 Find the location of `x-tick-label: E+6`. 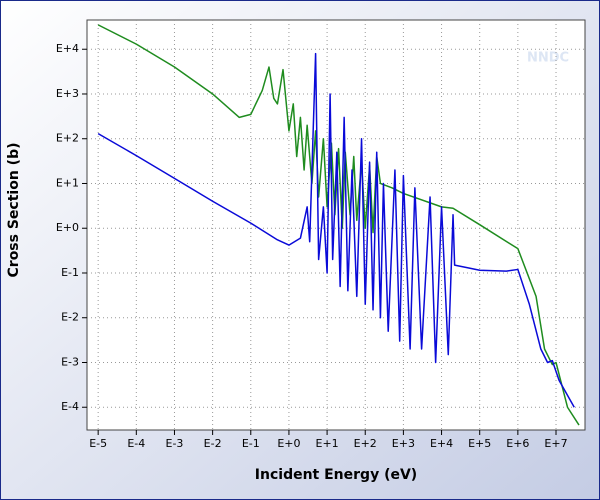

x-tick-label: E+6 is located at coordinates (517, 443).